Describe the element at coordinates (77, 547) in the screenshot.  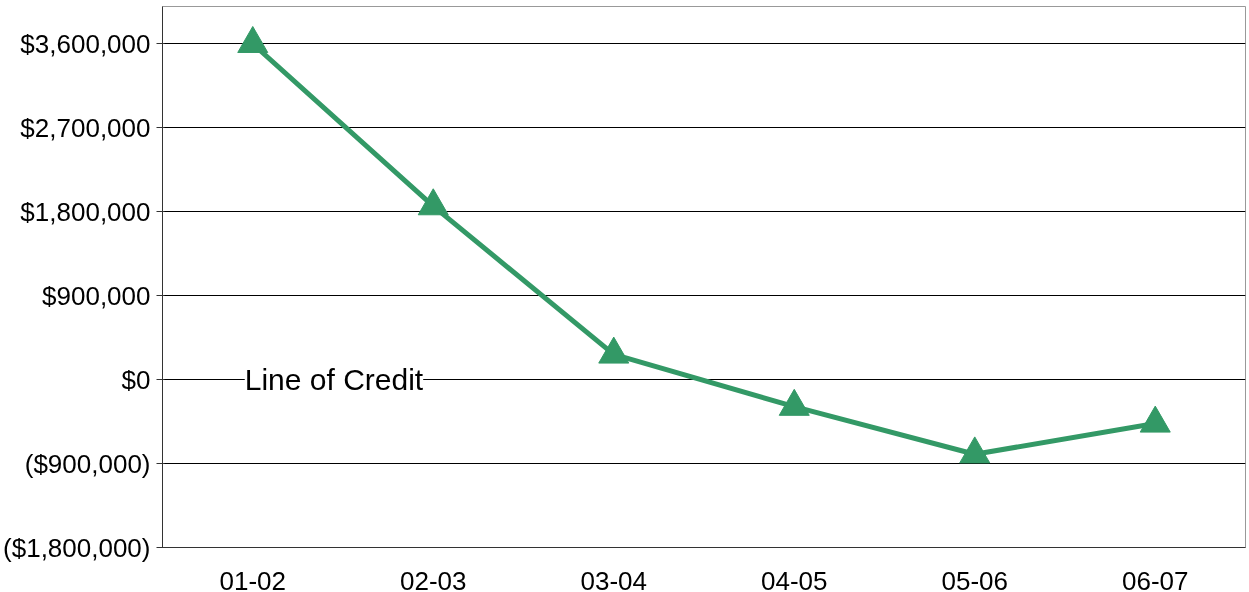
I see `y-tick-label: ($1,800,000)` at that location.